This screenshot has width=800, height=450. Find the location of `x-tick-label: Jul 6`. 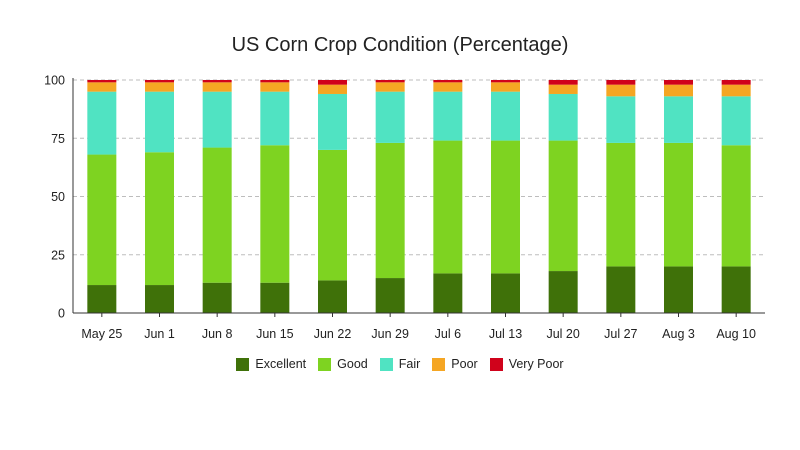

x-tick-label: Jul 6 is located at coordinates (448, 334).